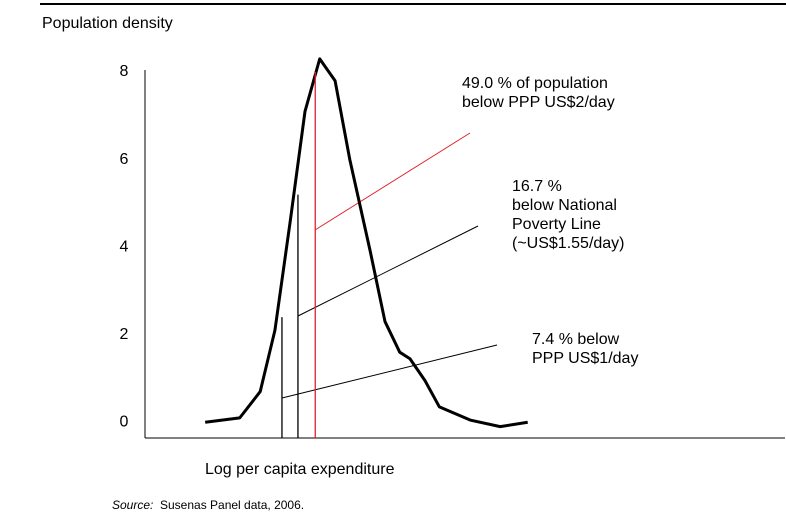 The image size is (786, 520). What do you see at coordinates (556, 224) in the screenshot?
I see `annotation: Poverty Line` at bounding box center [556, 224].